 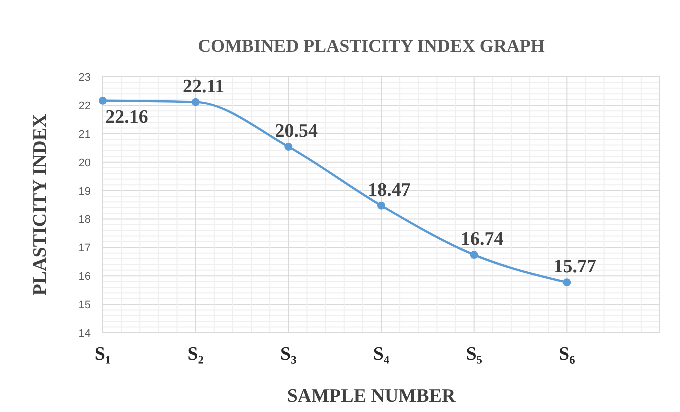 I want to click on x-tick-label: S₄, so click(x=381, y=354).